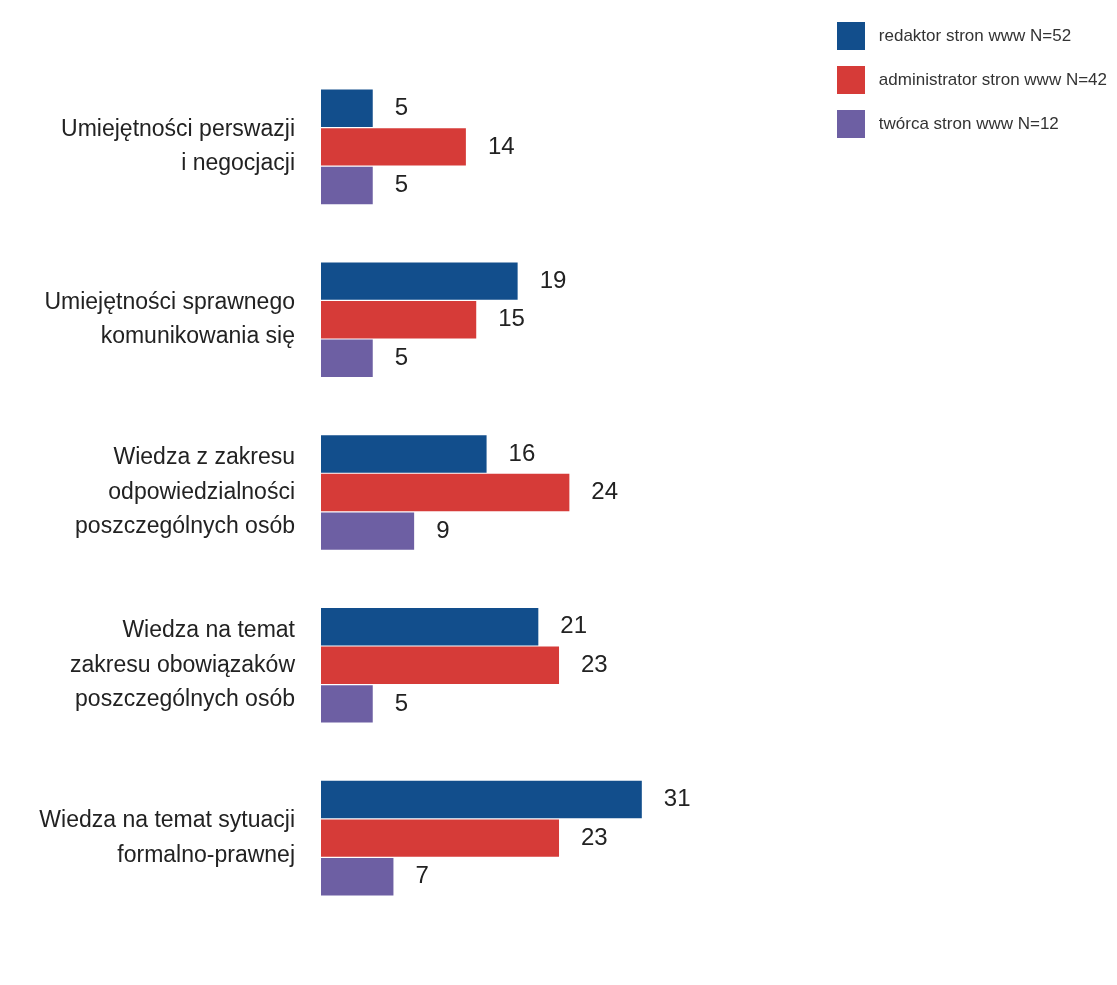  What do you see at coordinates (677, 798) in the screenshot?
I see `data-label: 31` at bounding box center [677, 798].